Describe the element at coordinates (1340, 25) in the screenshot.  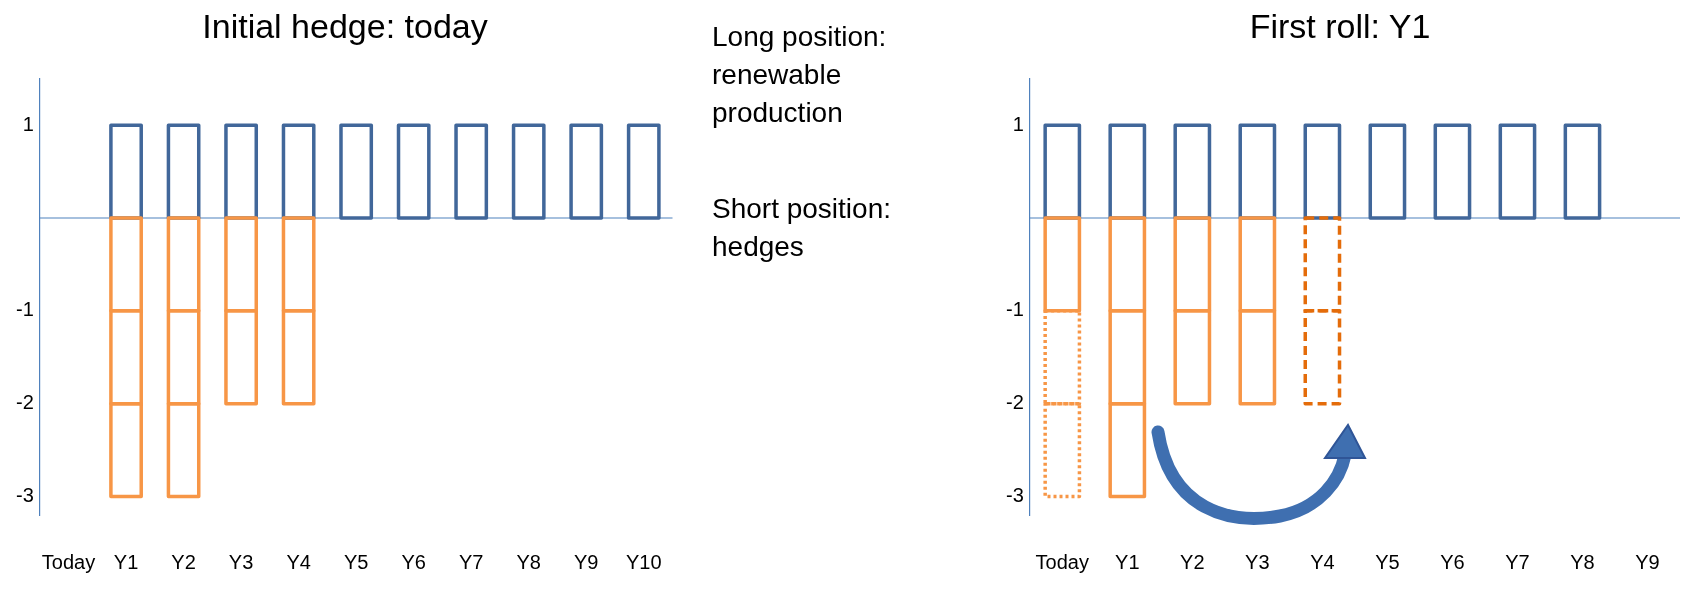
I see `chart-title: First roll: Y1` at that location.